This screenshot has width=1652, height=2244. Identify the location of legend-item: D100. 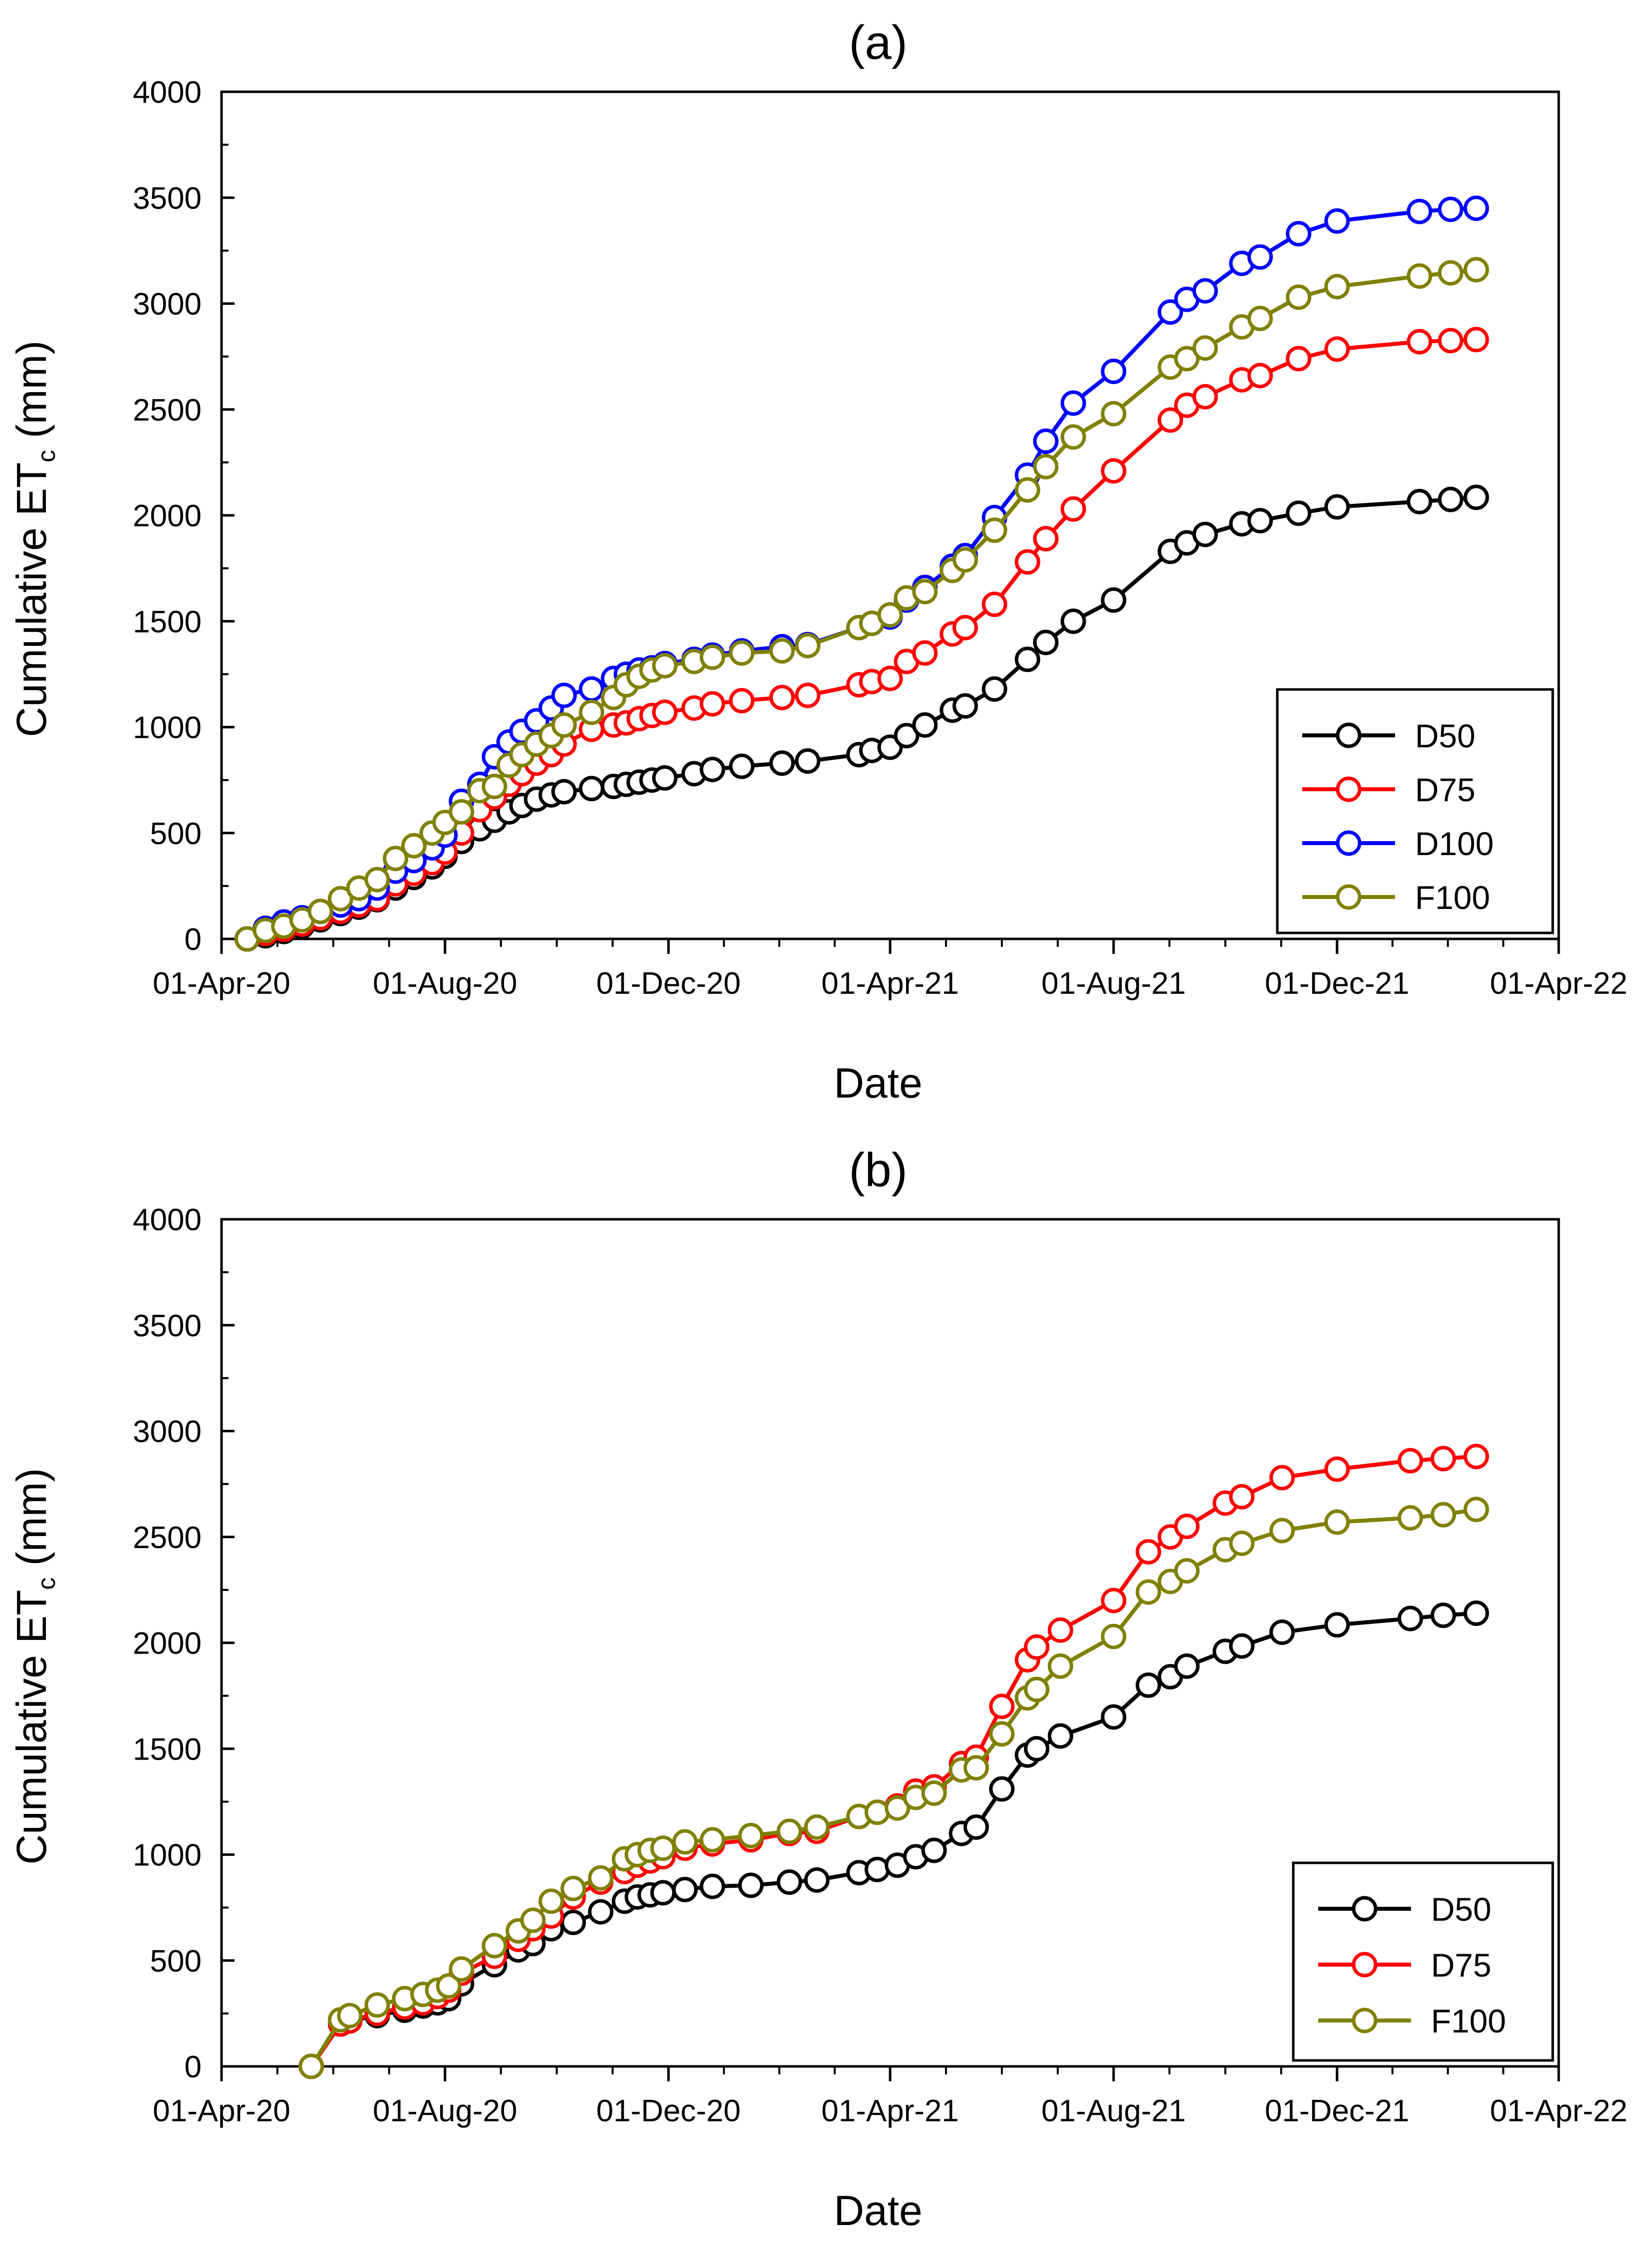
(1398, 843).